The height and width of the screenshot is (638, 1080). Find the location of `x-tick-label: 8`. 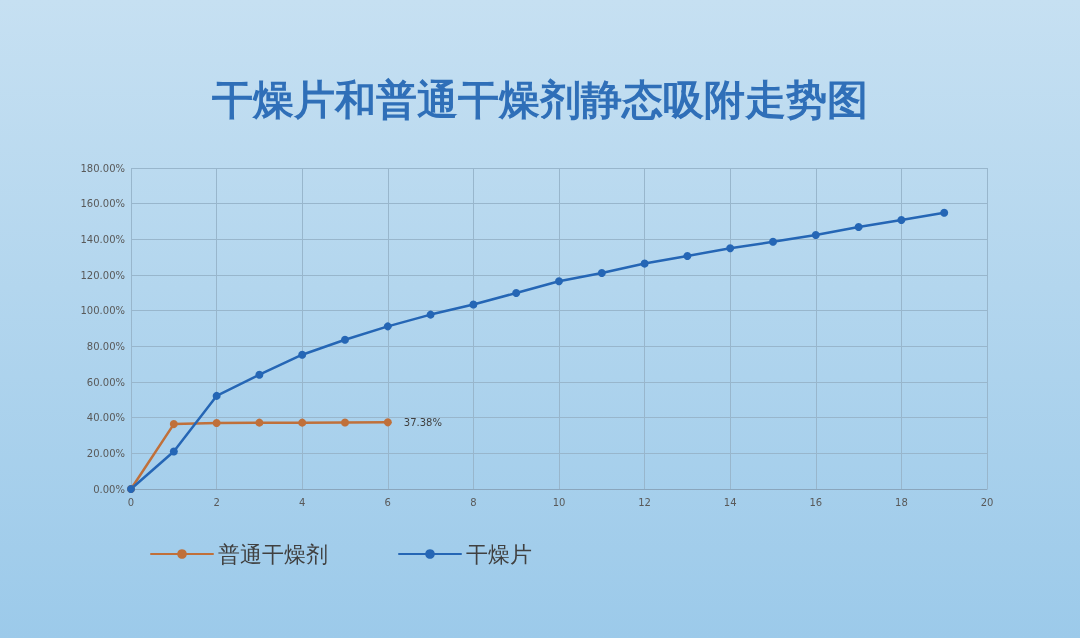

x-tick-label: 8 is located at coordinates (473, 502).